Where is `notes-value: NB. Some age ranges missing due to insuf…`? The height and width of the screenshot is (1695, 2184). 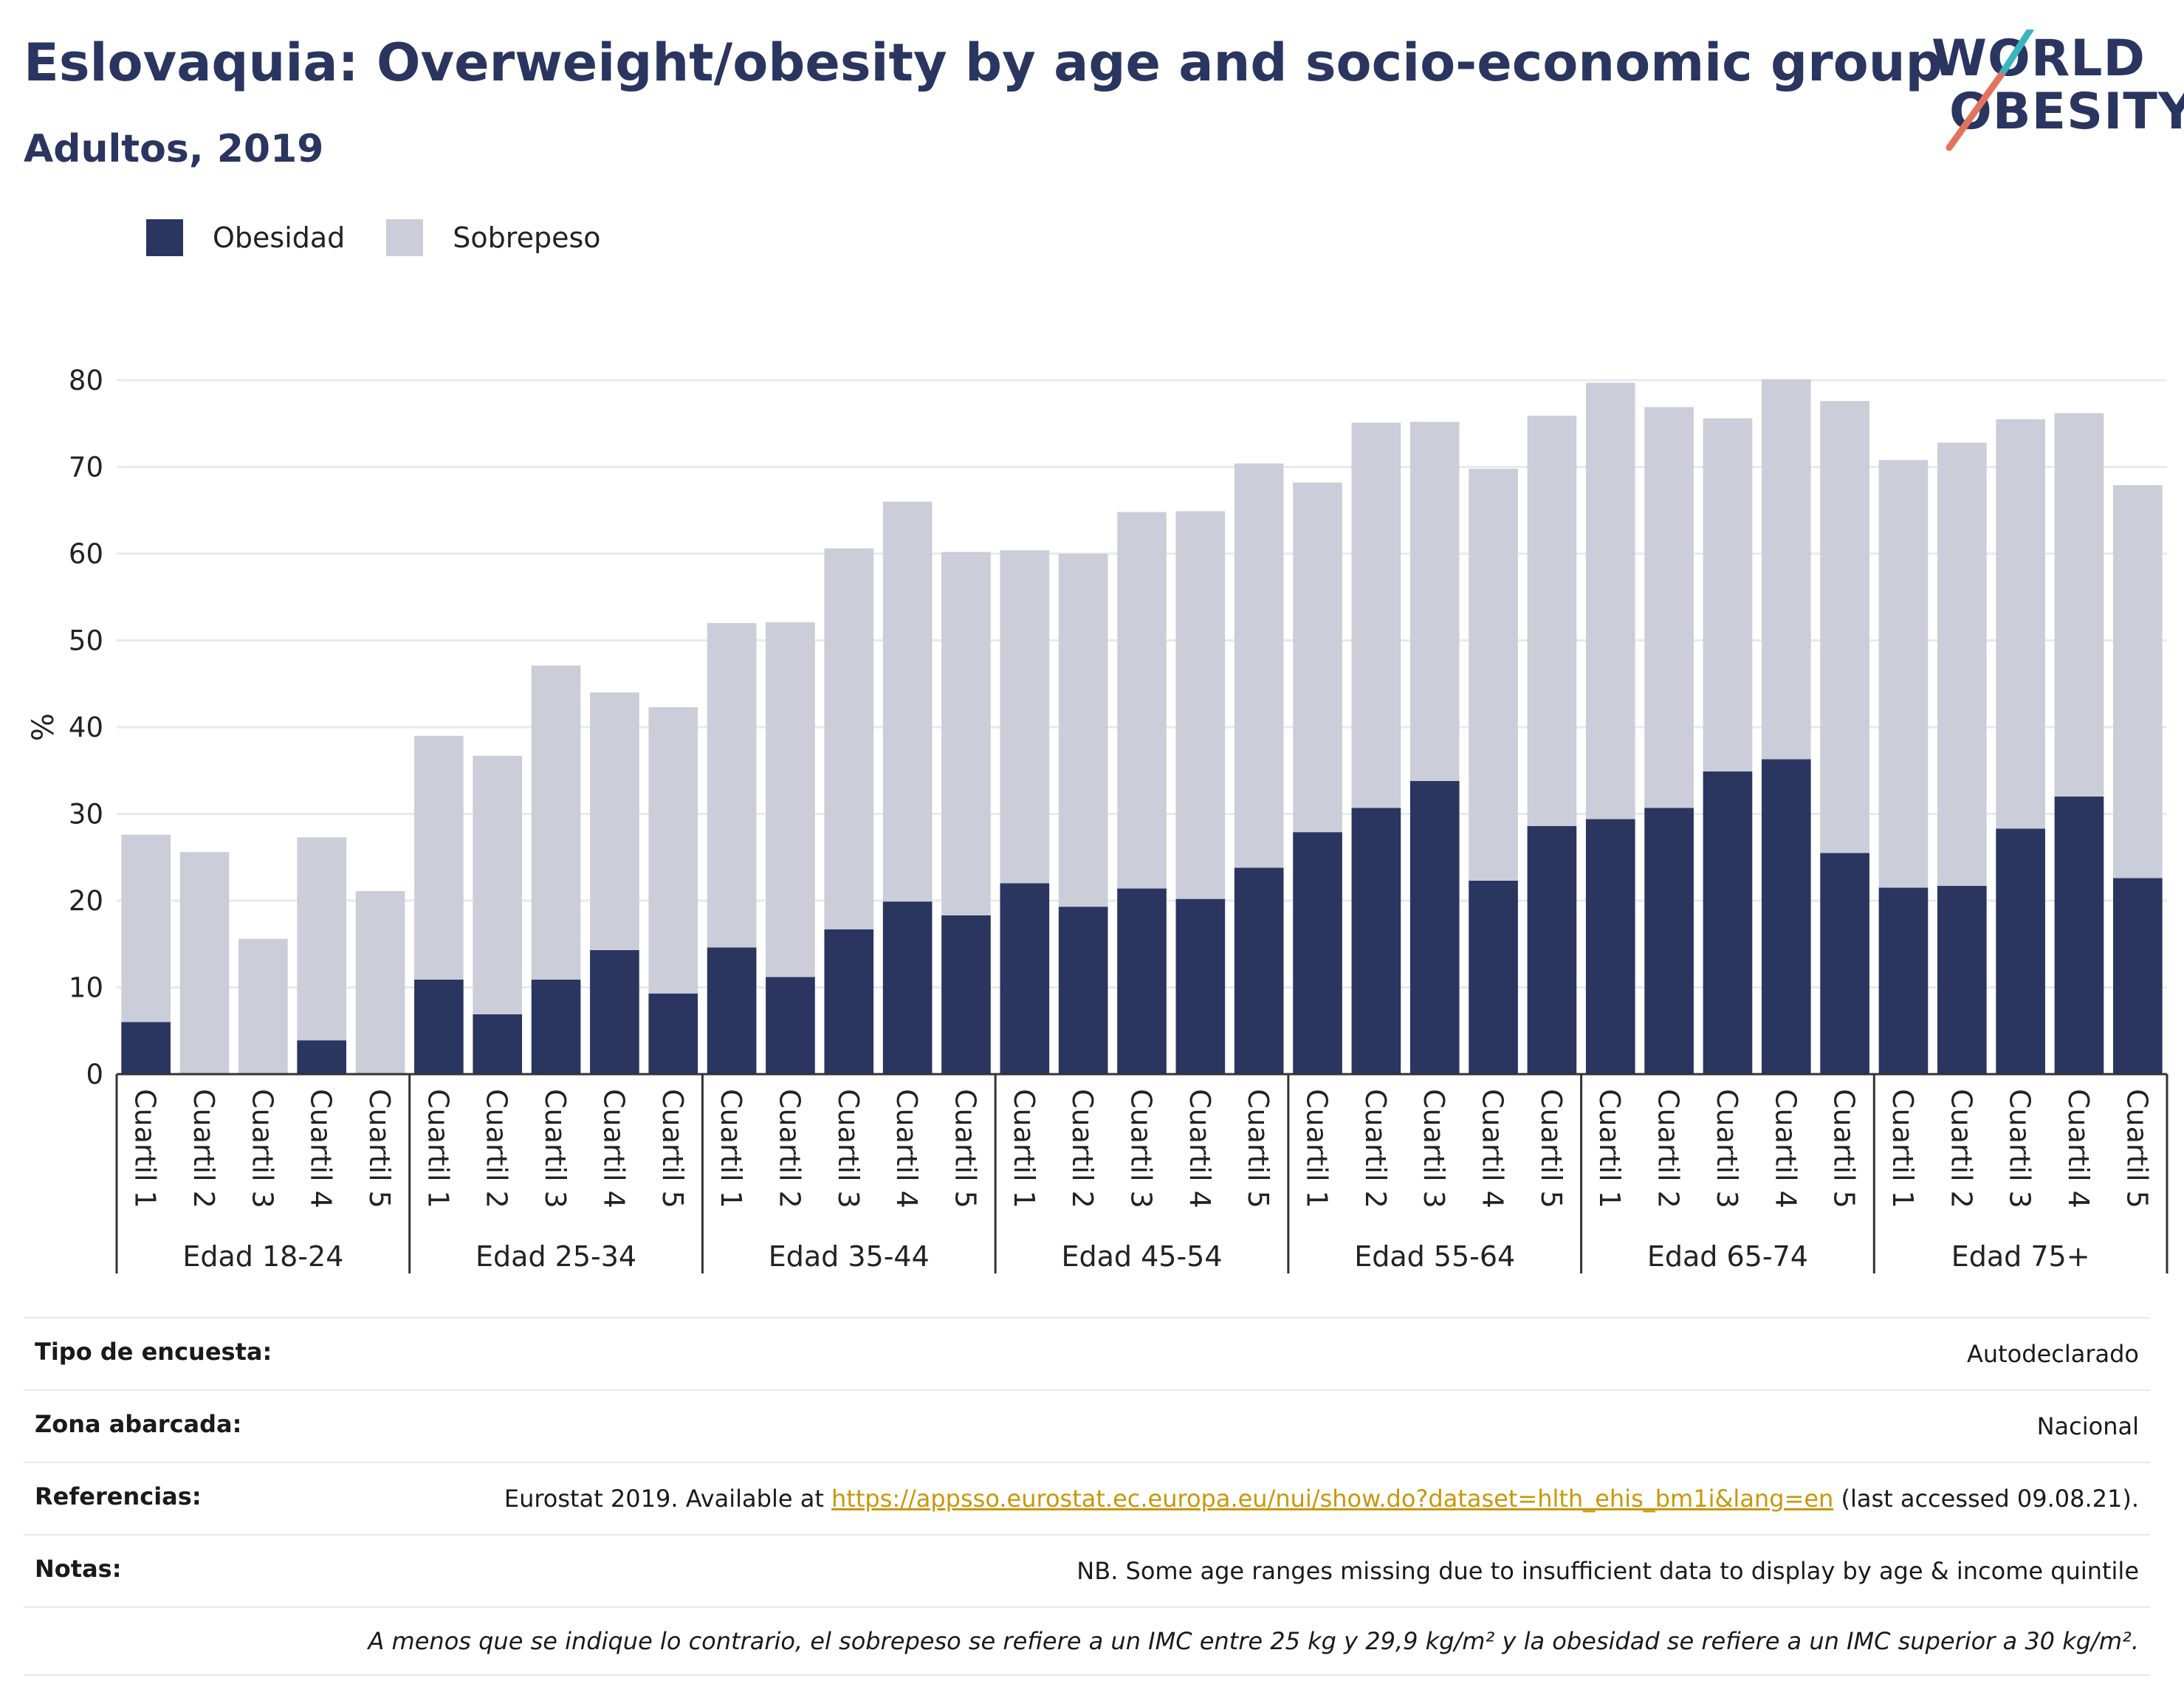
notes-value: NB. Some age ranges missing due to insuf… is located at coordinates (1607, 1571).